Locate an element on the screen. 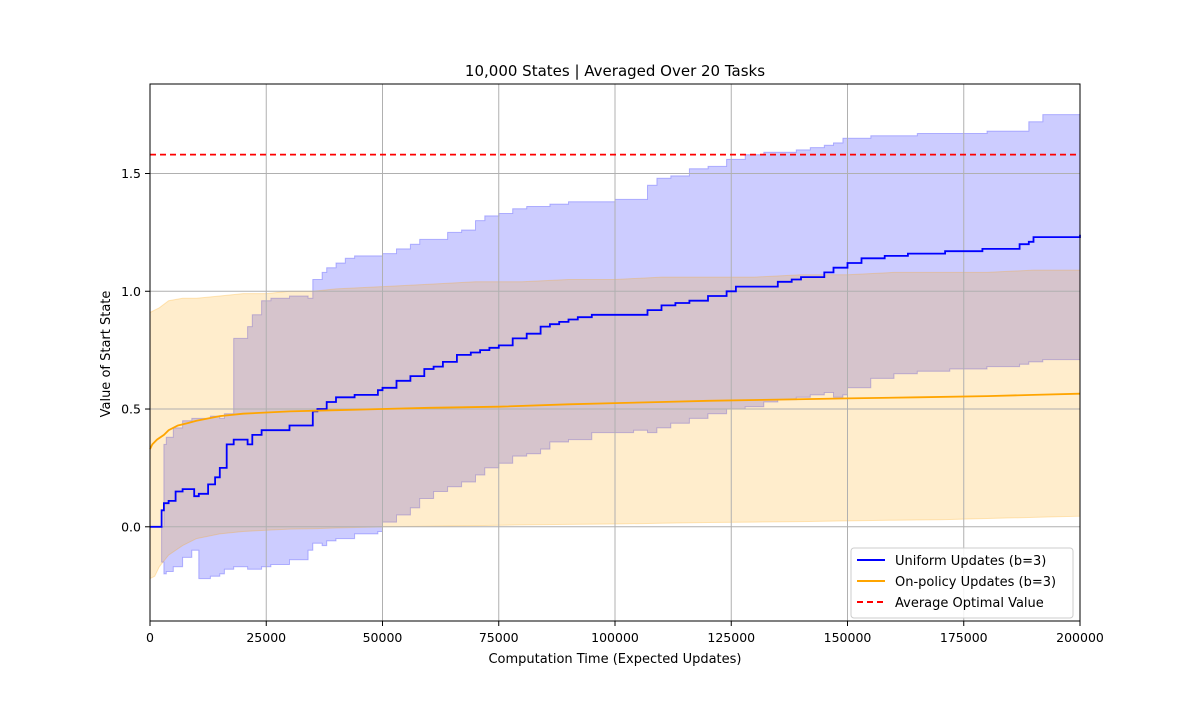 The width and height of the screenshot is (1200, 705). y-tick-label: 0.0 is located at coordinates (131, 526).